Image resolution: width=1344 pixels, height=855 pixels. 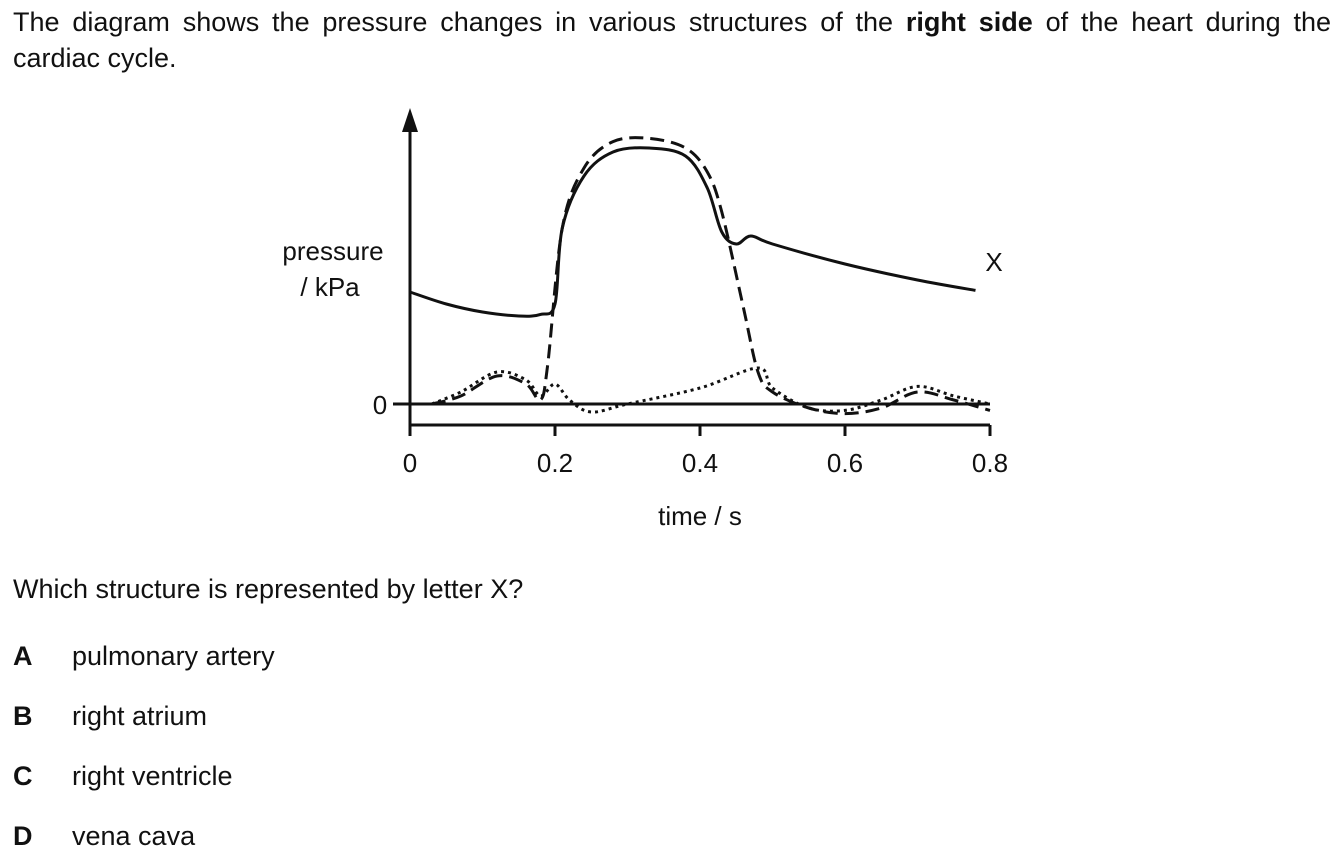 I want to click on x-tick-label: 0, so click(x=410, y=463).